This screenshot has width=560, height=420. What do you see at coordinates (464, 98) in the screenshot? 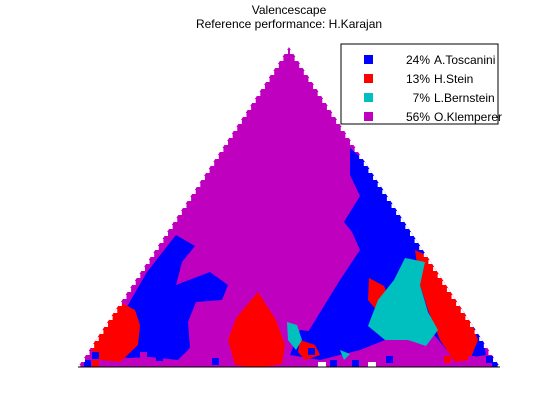
I see `legend-label: L.Bernstein` at bounding box center [464, 98].